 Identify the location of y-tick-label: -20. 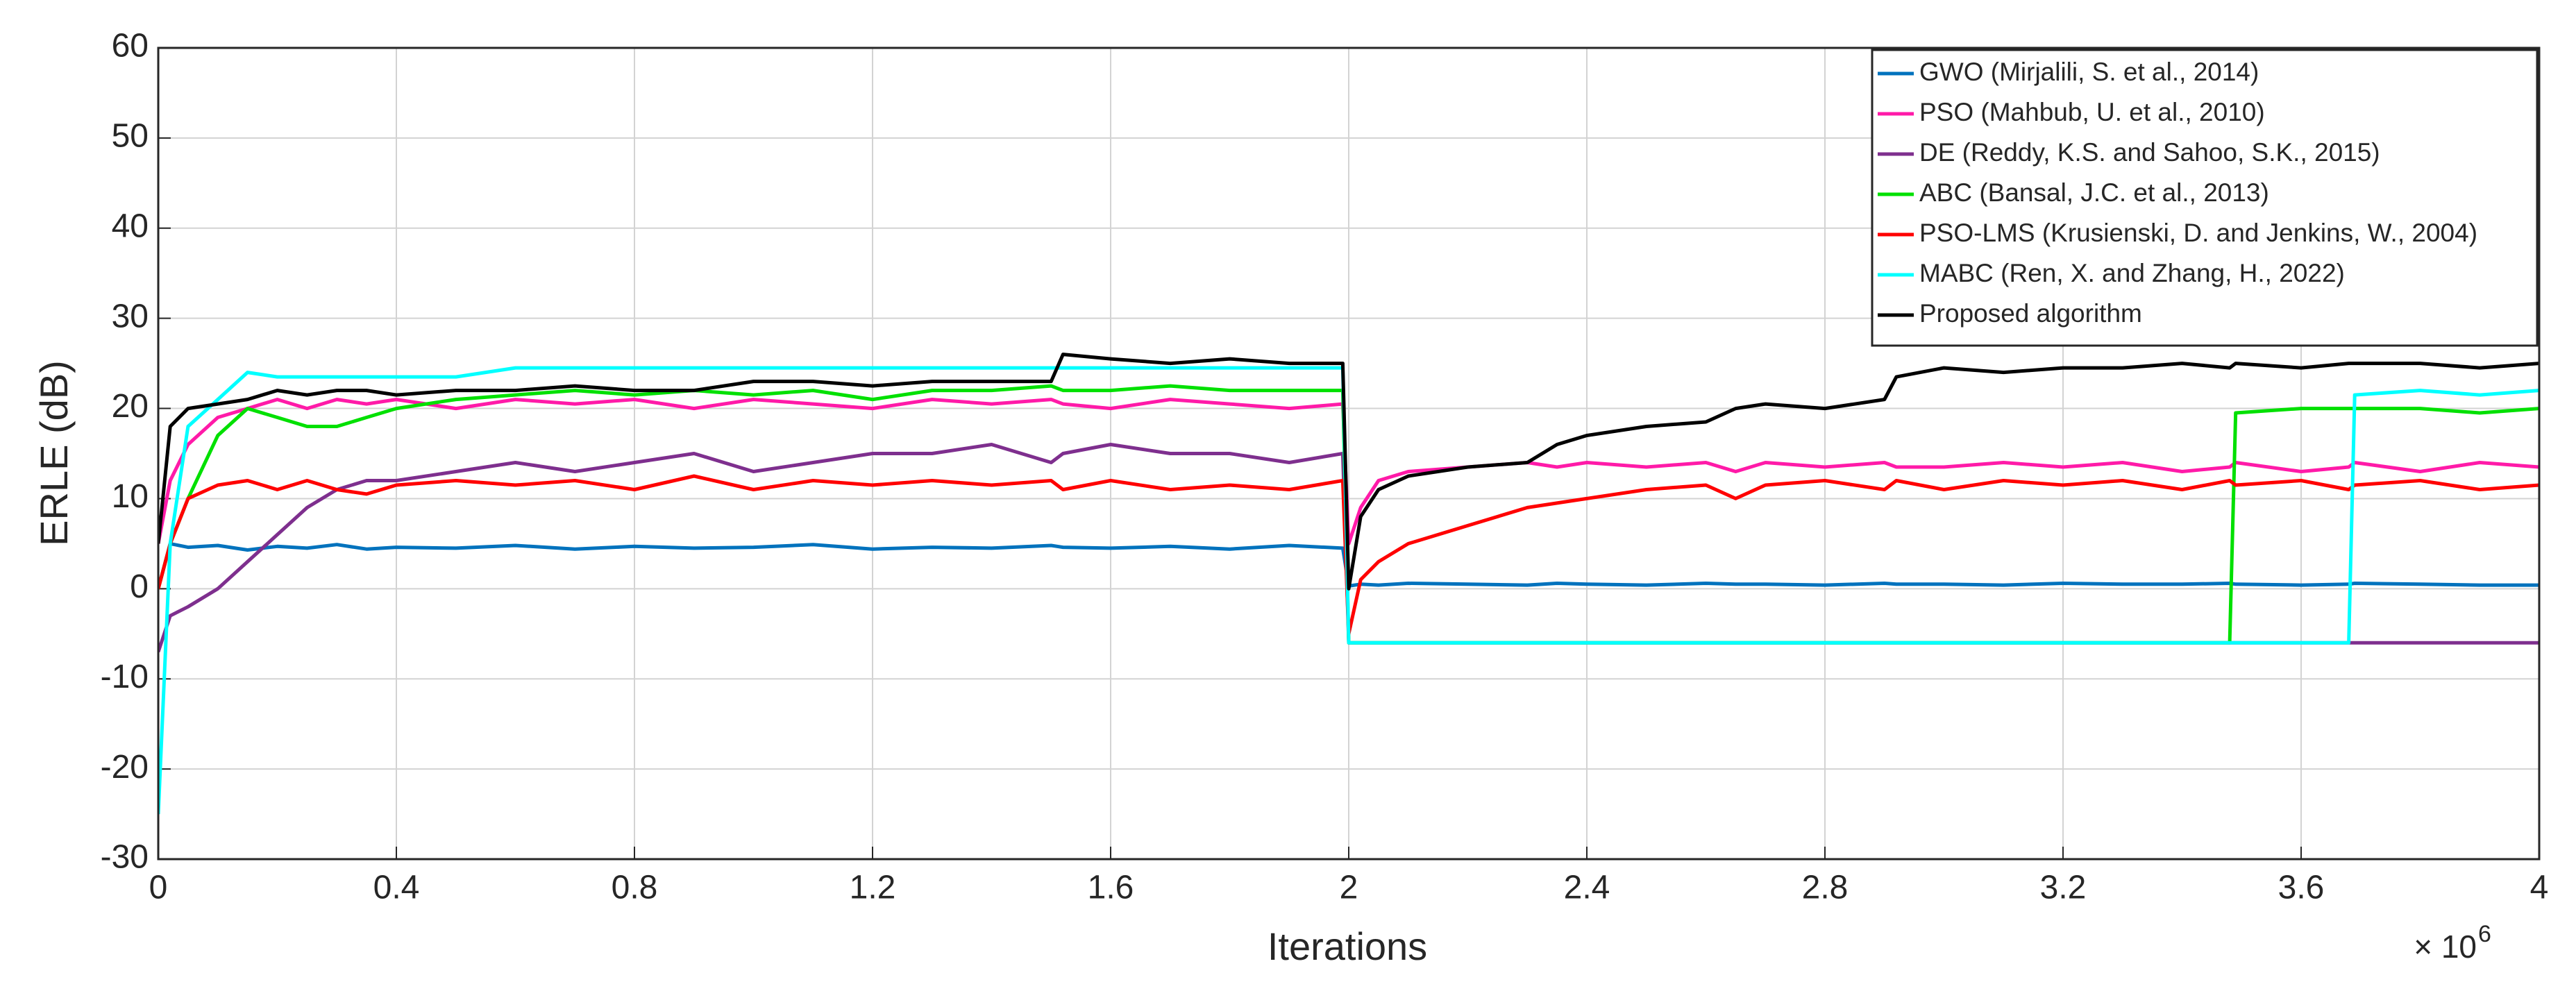
(125, 767).